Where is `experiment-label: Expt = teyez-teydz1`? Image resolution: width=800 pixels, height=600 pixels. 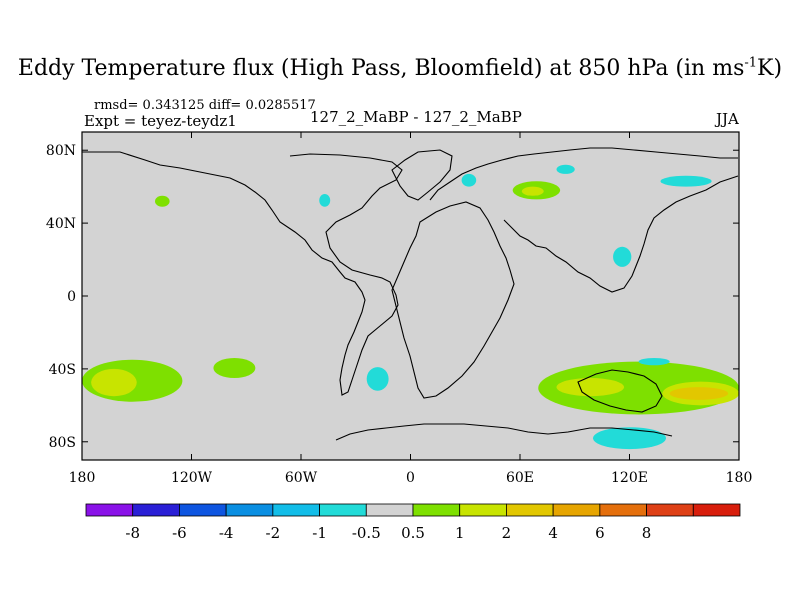
experiment-label: Expt = teyez-teydz1 is located at coordinates (160, 121).